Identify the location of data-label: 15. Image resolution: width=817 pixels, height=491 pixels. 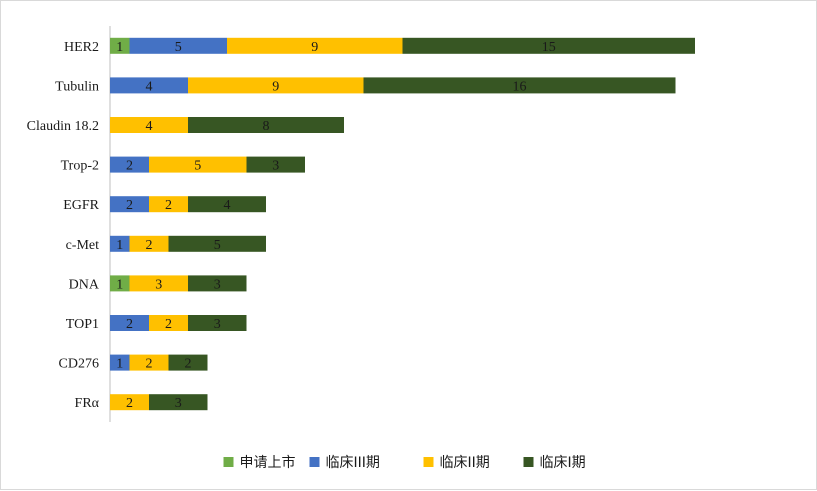
(549, 47).